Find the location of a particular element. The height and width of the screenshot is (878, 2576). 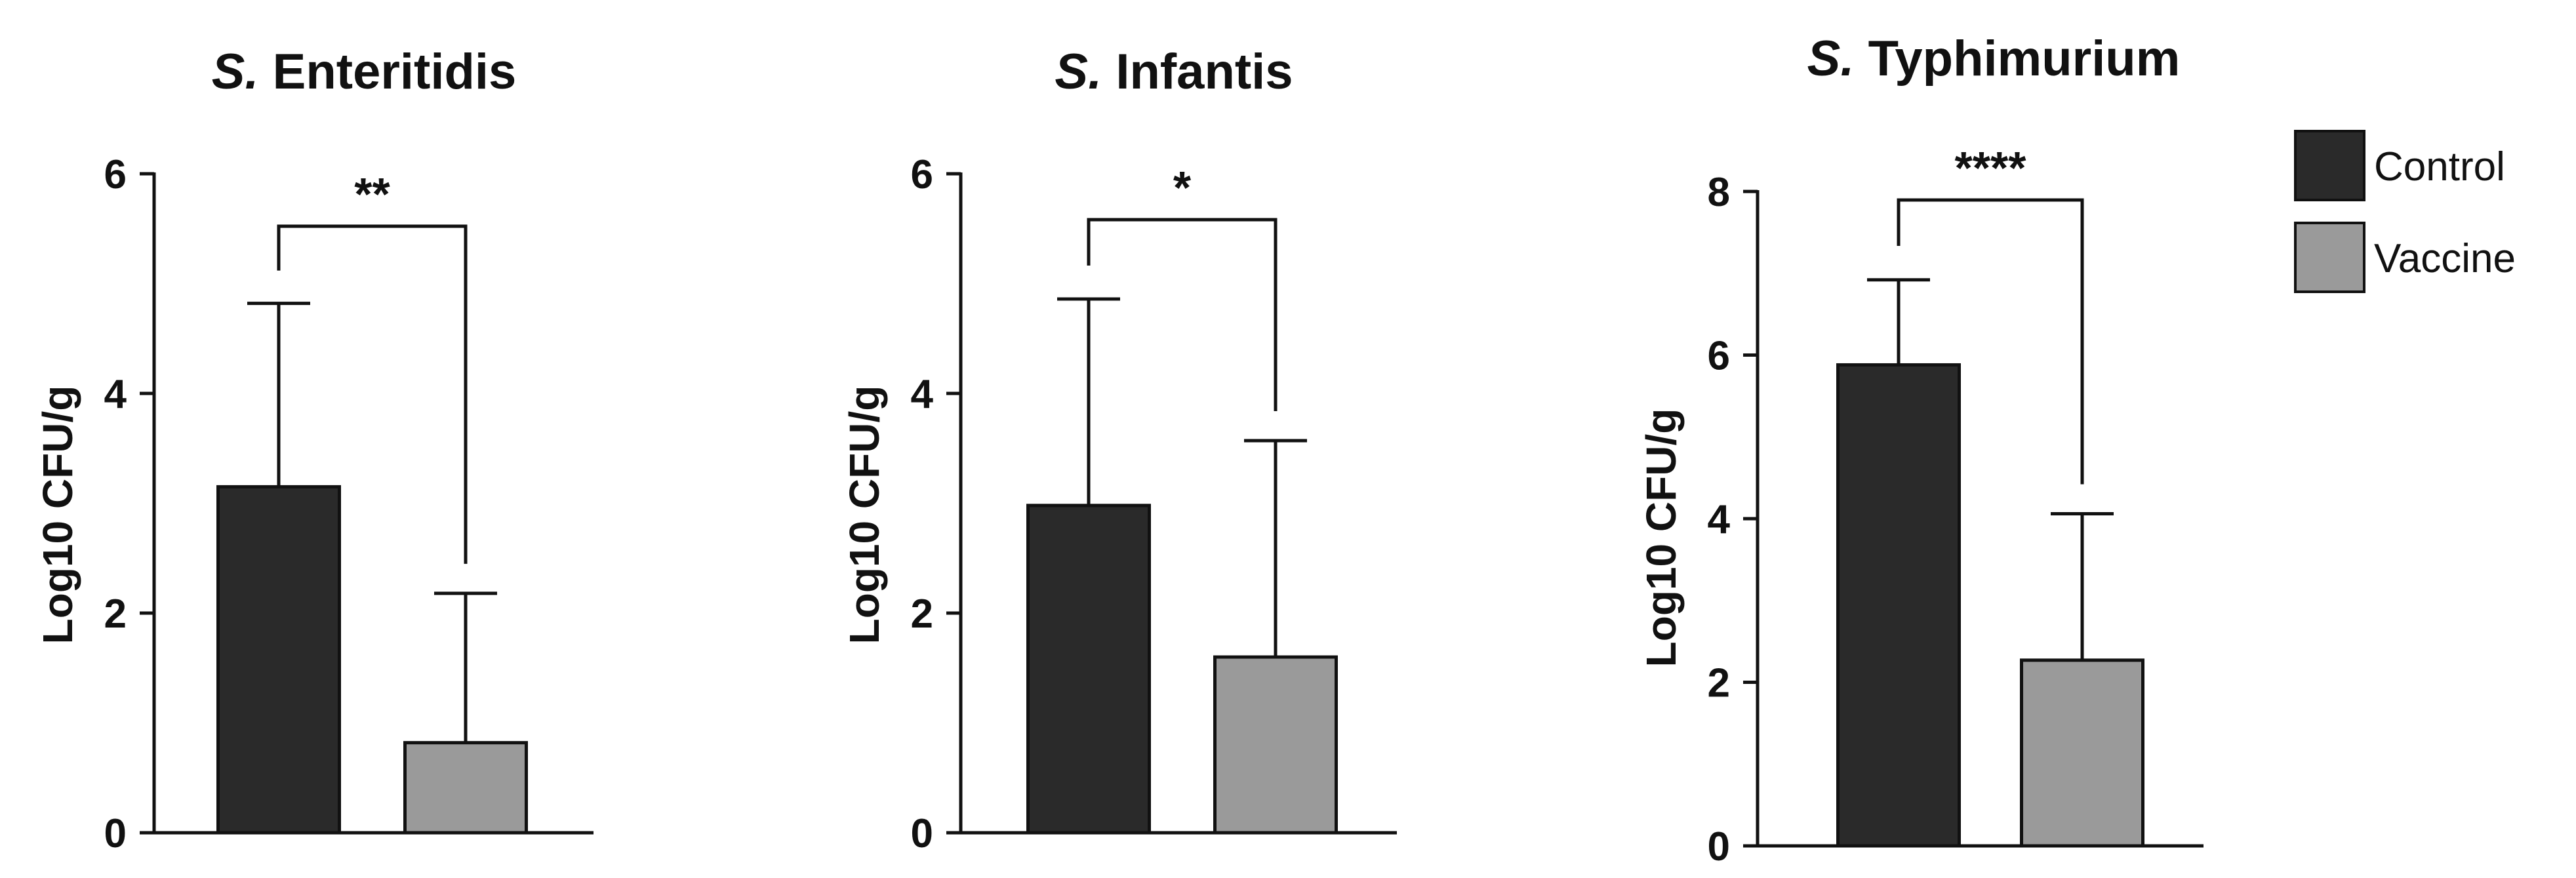

legend-label-vaccine: Vaccine is located at coordinates (2445, 259).